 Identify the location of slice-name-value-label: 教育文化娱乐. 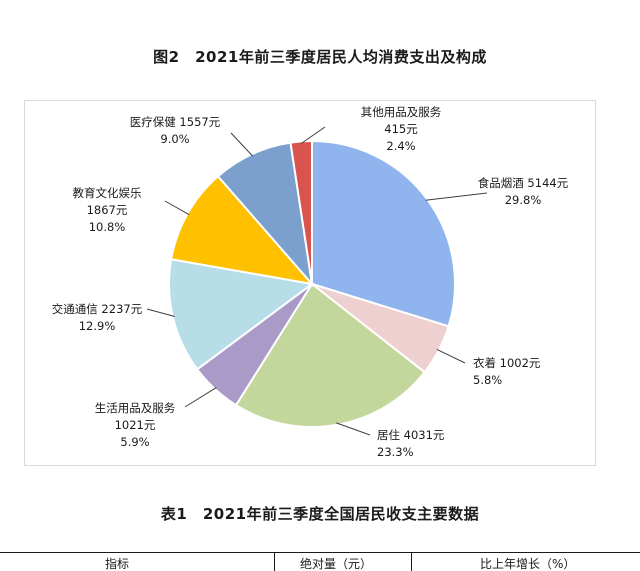
(107, 193).